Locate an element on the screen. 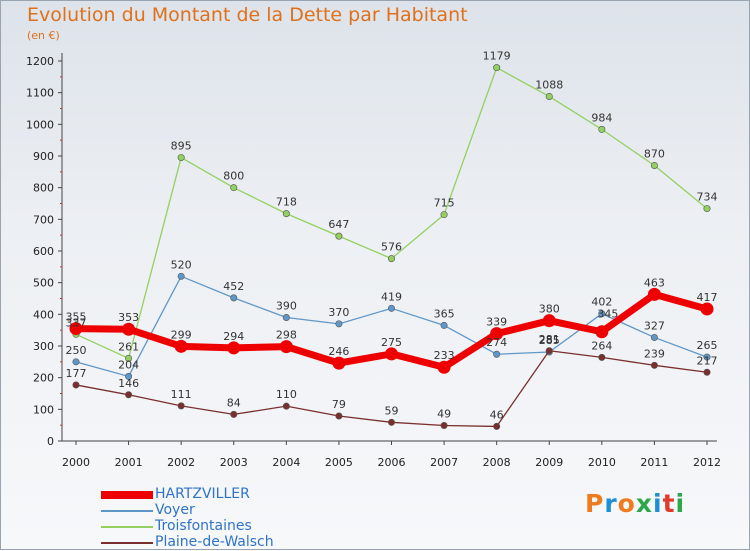 The height and width of the screenshot is (551, 750). data-label: 984 is located at coordinates (601, 117).